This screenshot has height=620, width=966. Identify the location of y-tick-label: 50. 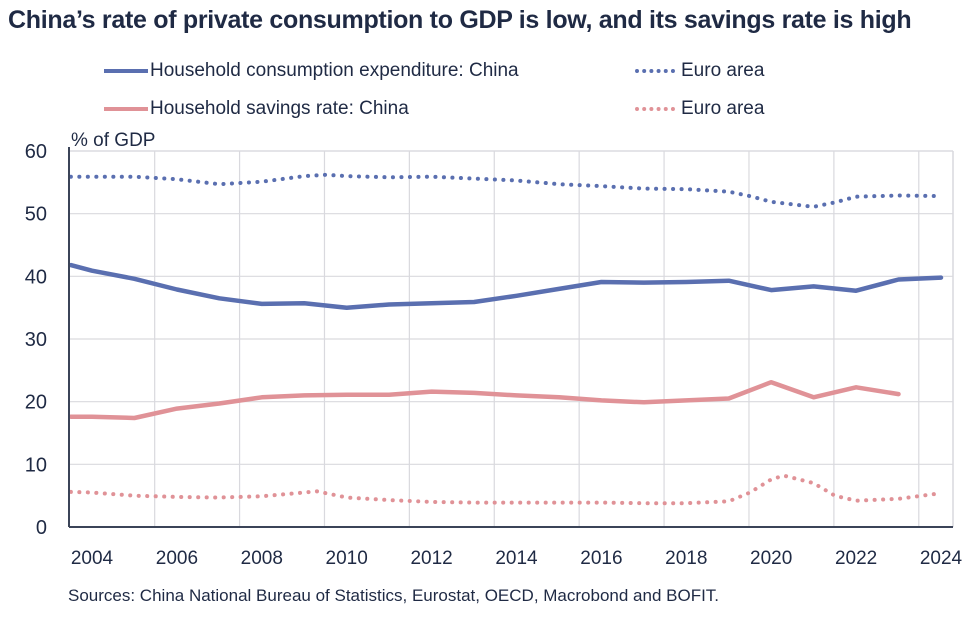
(36, 215).